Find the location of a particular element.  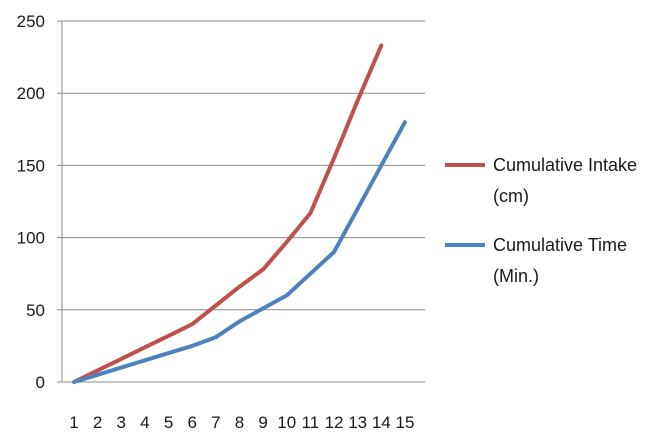

legend-swatch-intake is located at coordinates (465, 165).